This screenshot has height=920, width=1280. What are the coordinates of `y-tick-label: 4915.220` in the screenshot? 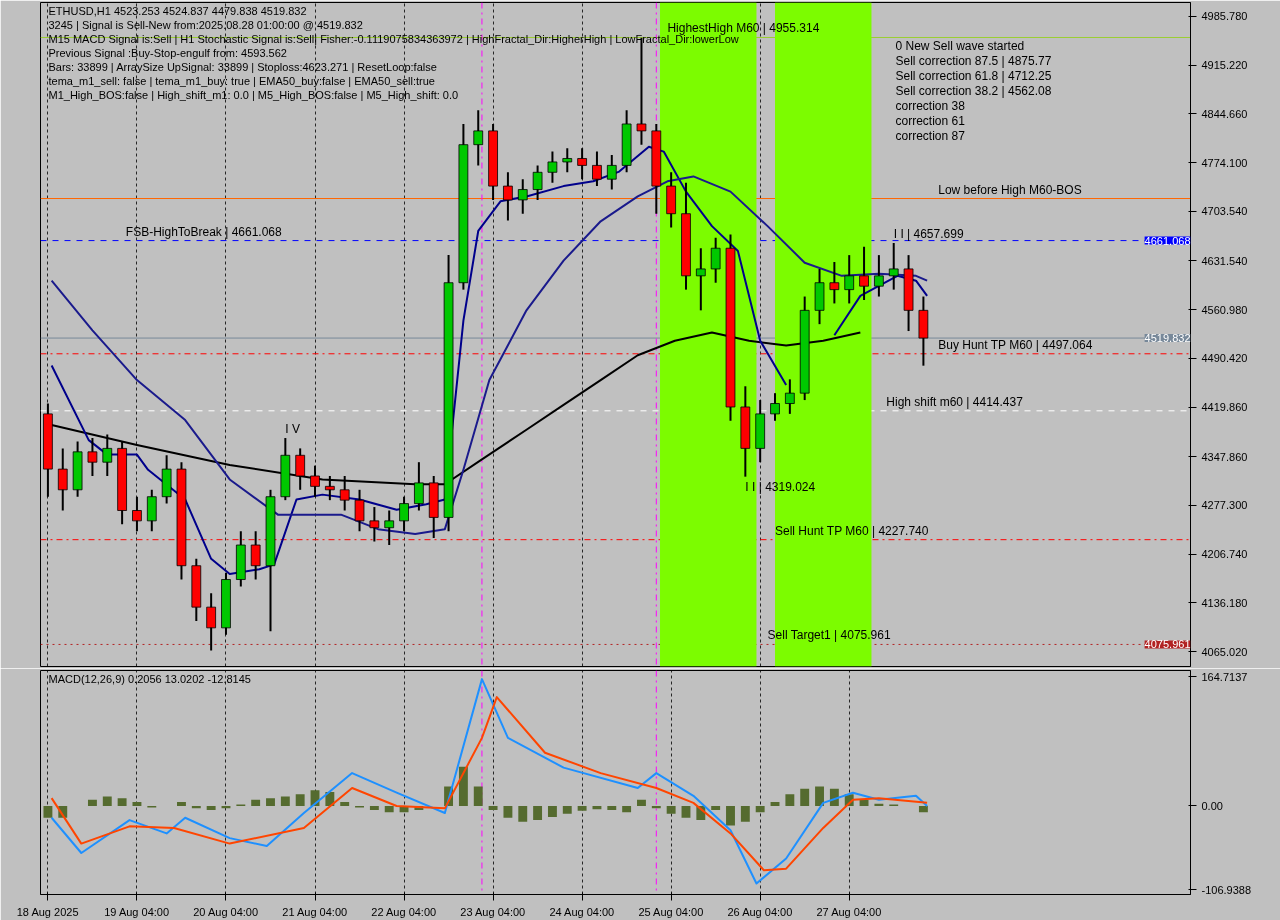 It's located at (1224, 65).